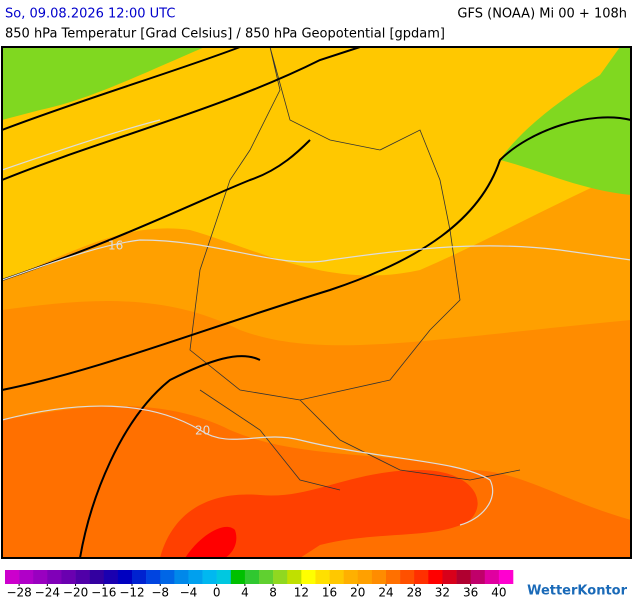 The image size is (633, 600). Describe the element at coordinates (385, 593) in the screenshot. I see `legend-tick-label: 24` at that location.